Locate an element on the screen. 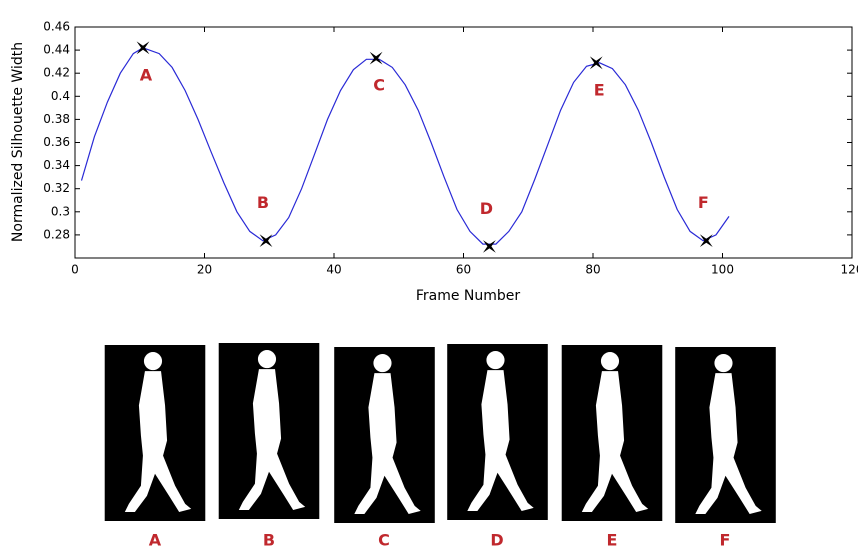 Image resolution: width=858 pixels, height=549 pixels. point-label: C is located at coordinates (379, 85).